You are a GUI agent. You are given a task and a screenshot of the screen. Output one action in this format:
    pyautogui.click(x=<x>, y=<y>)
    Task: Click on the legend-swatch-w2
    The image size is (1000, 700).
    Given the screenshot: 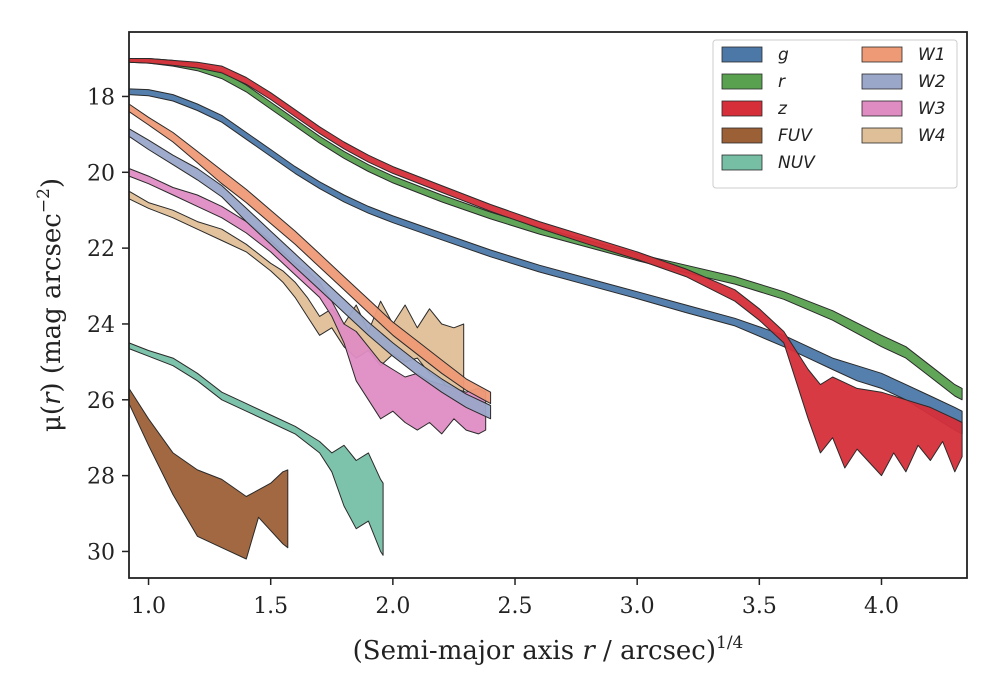 What is the action you would take?
    pyautogui.click(x=882, y=81)
    